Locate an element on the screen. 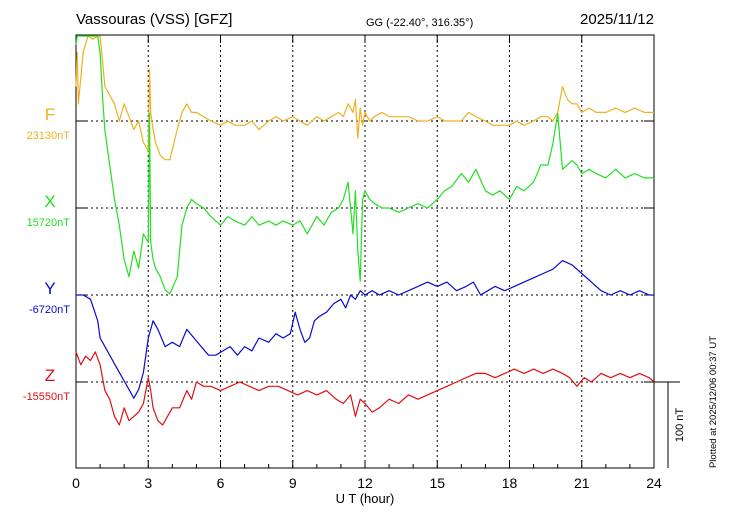  x-tick-label: 21 is located at coordinates (582, 483).